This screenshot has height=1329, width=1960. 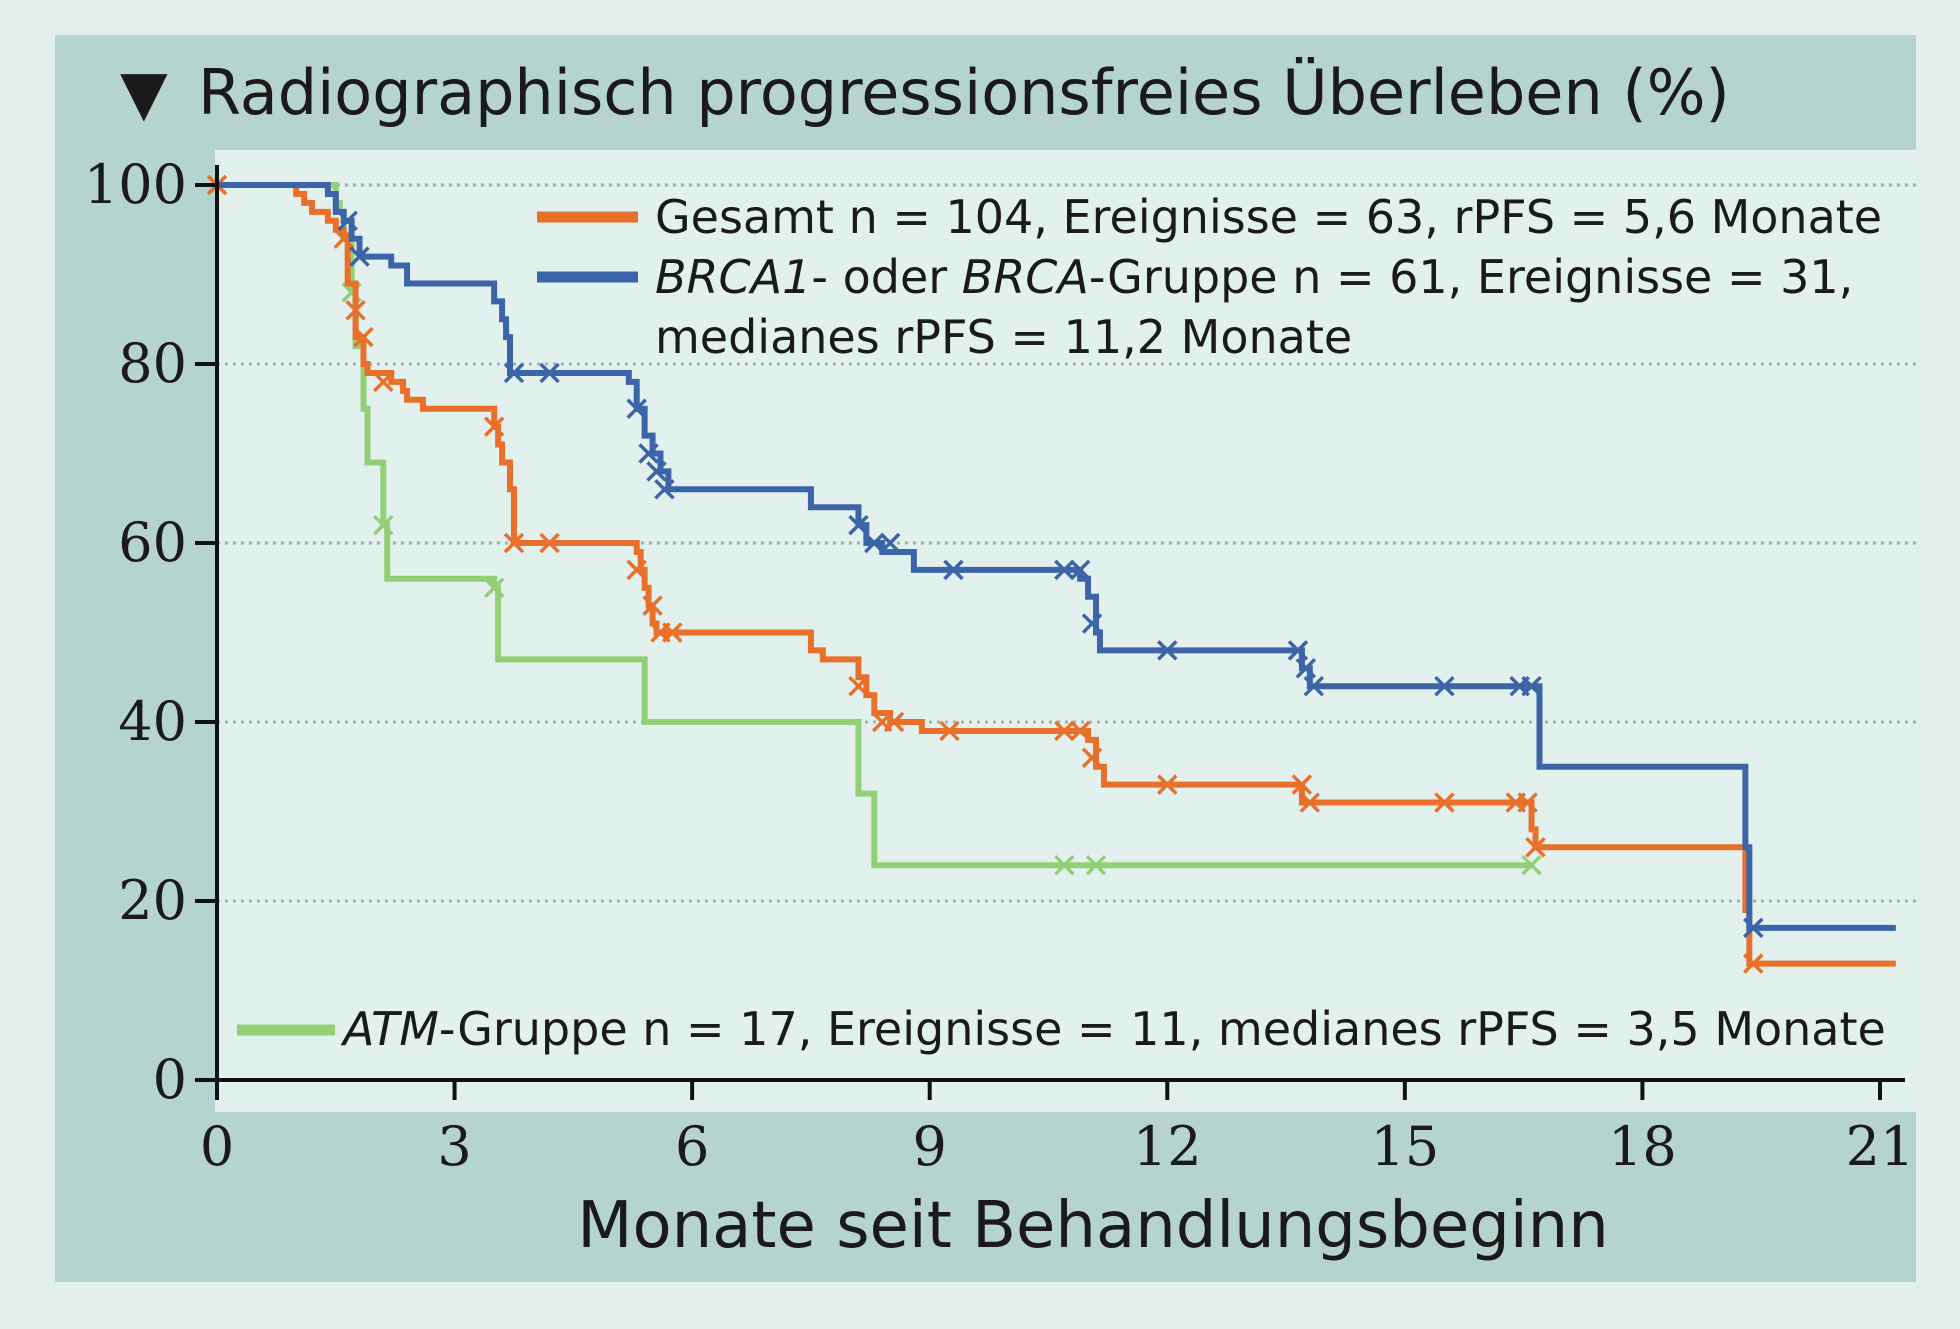 I want to click on x-tick-label: 18, so click(x=1642, y=1146).